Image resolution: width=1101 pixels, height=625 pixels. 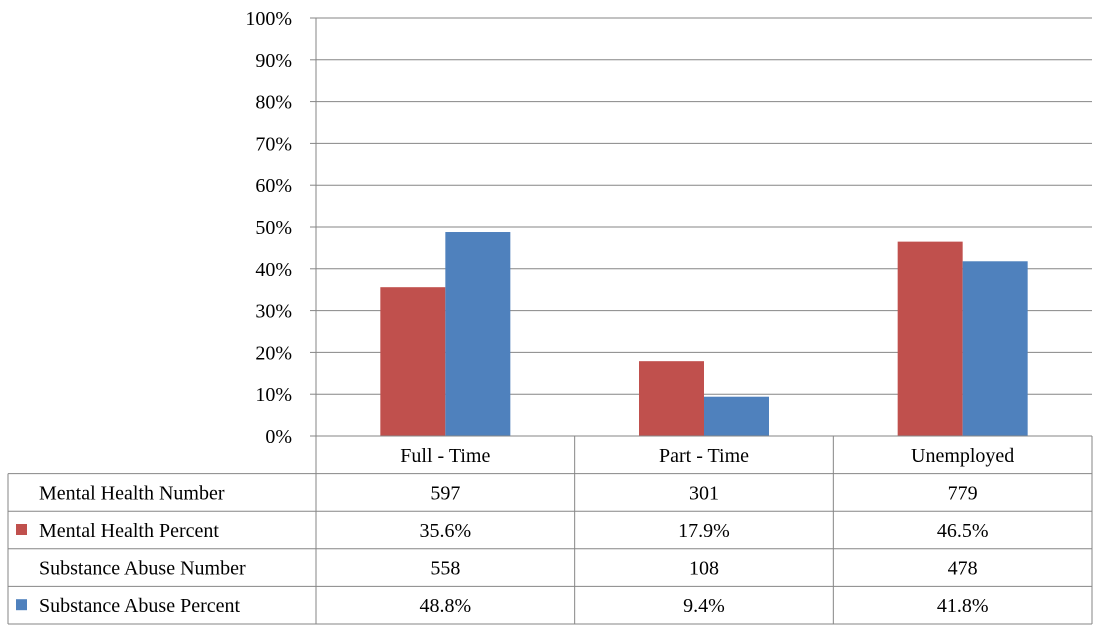 What do you see at coordinates (704, 531) in the screenshot?
I see `table-cell-value: 17.9%` at bounding box center [704, 531].